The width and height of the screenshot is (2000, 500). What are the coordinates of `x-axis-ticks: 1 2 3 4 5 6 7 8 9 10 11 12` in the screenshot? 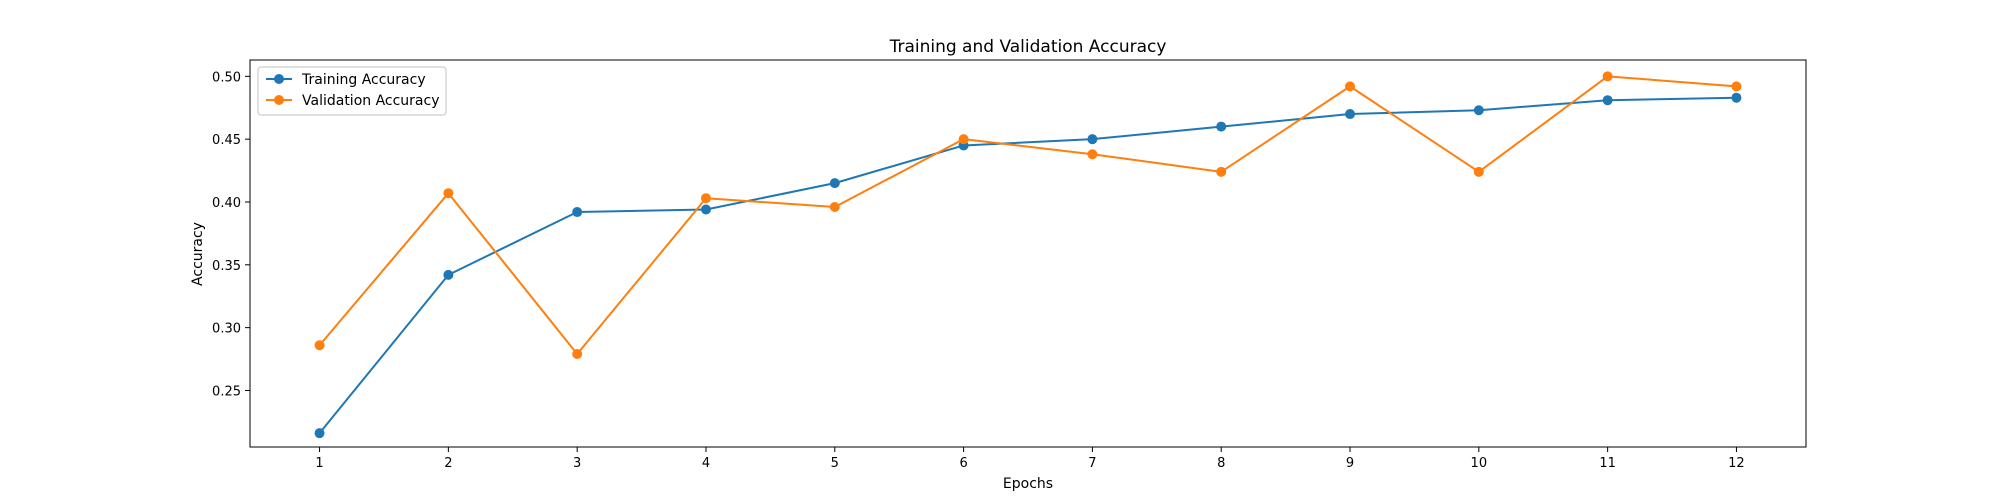 It's located at (1030, 459).